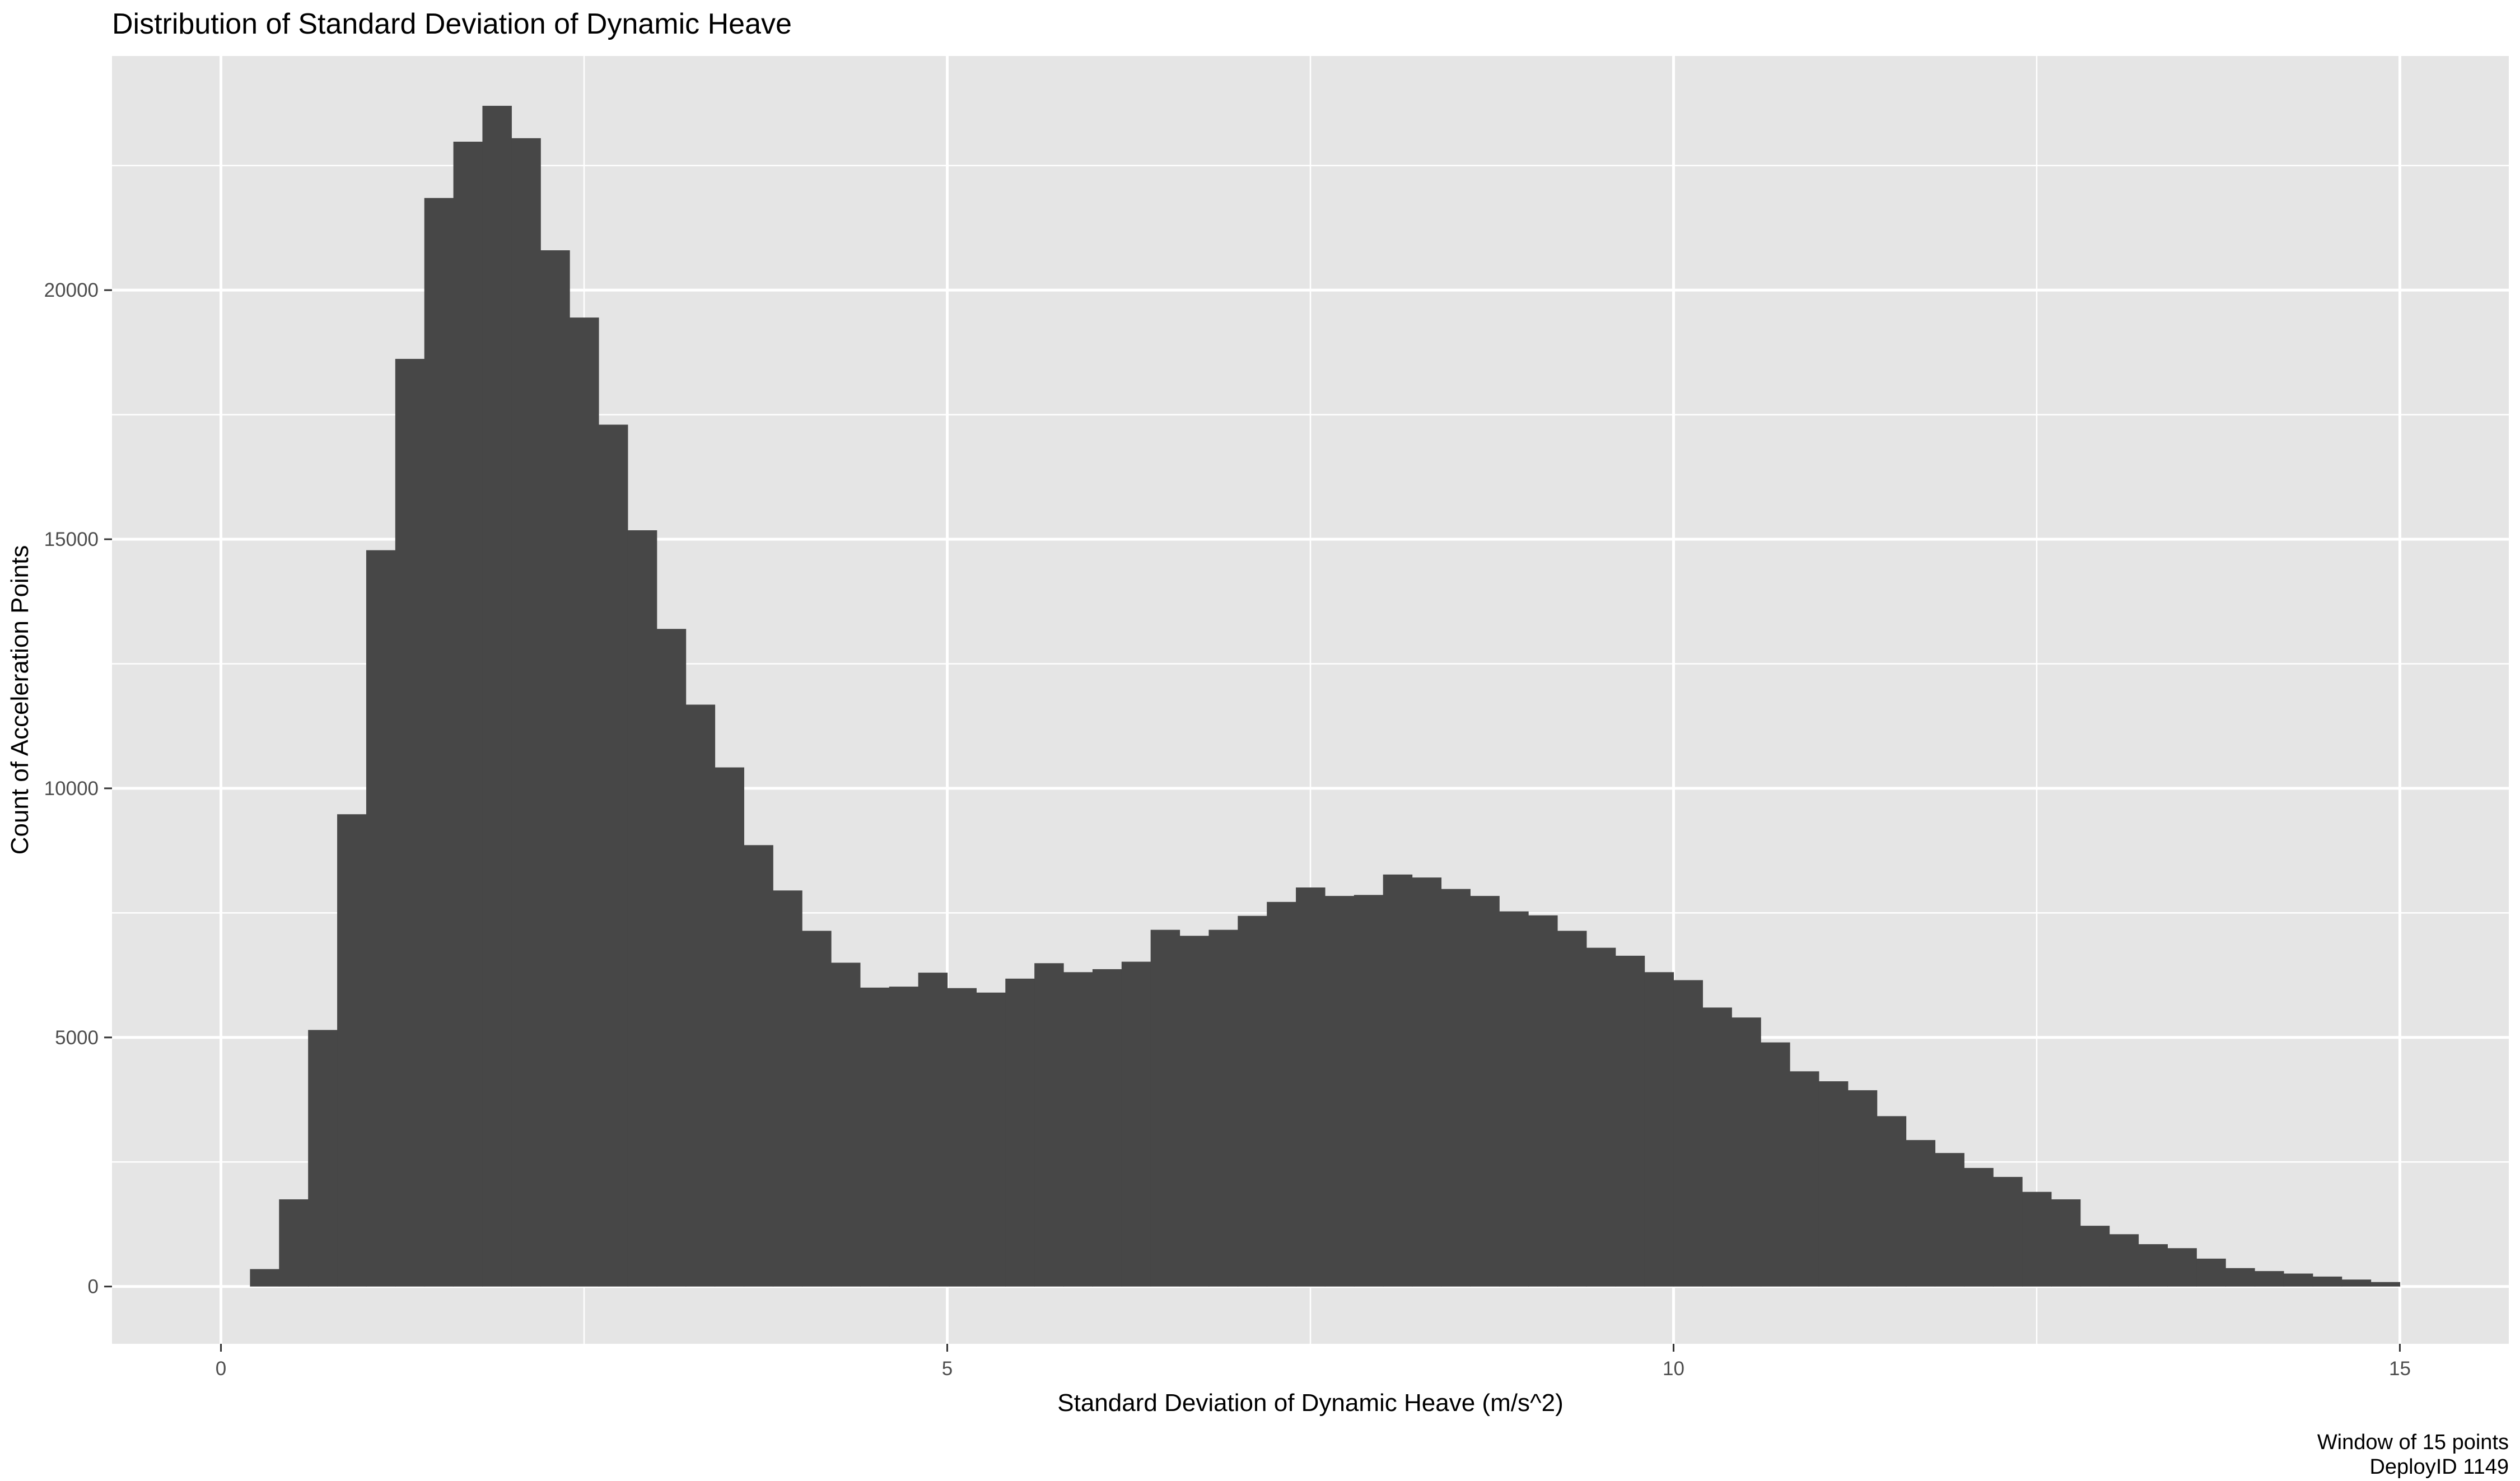  Describe the element at coordinates (1674, 1369) in the screenshot. I see `x-tick-label: 10` at that location.